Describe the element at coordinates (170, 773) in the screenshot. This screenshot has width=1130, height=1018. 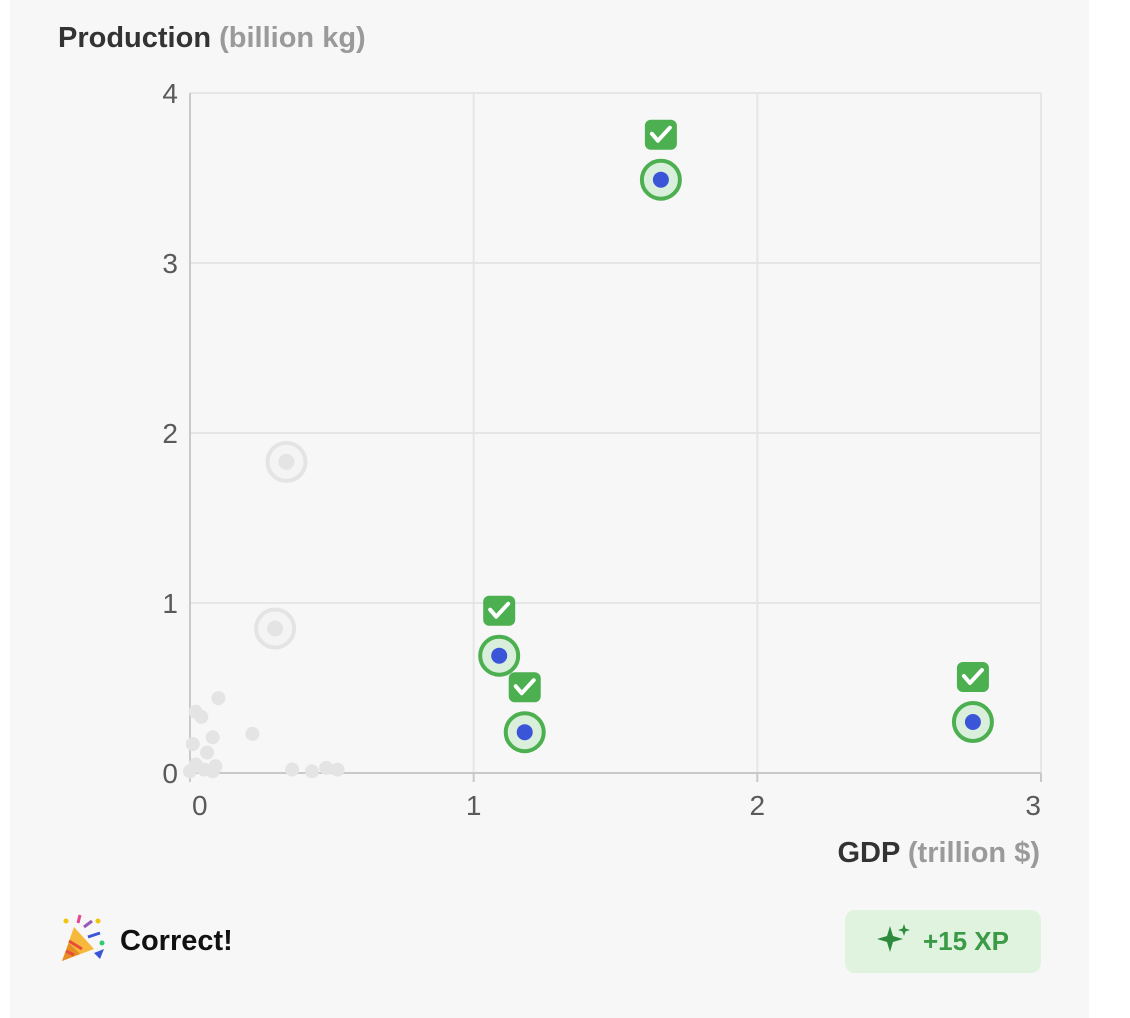
I see `y-tick-label: 0` at that location.